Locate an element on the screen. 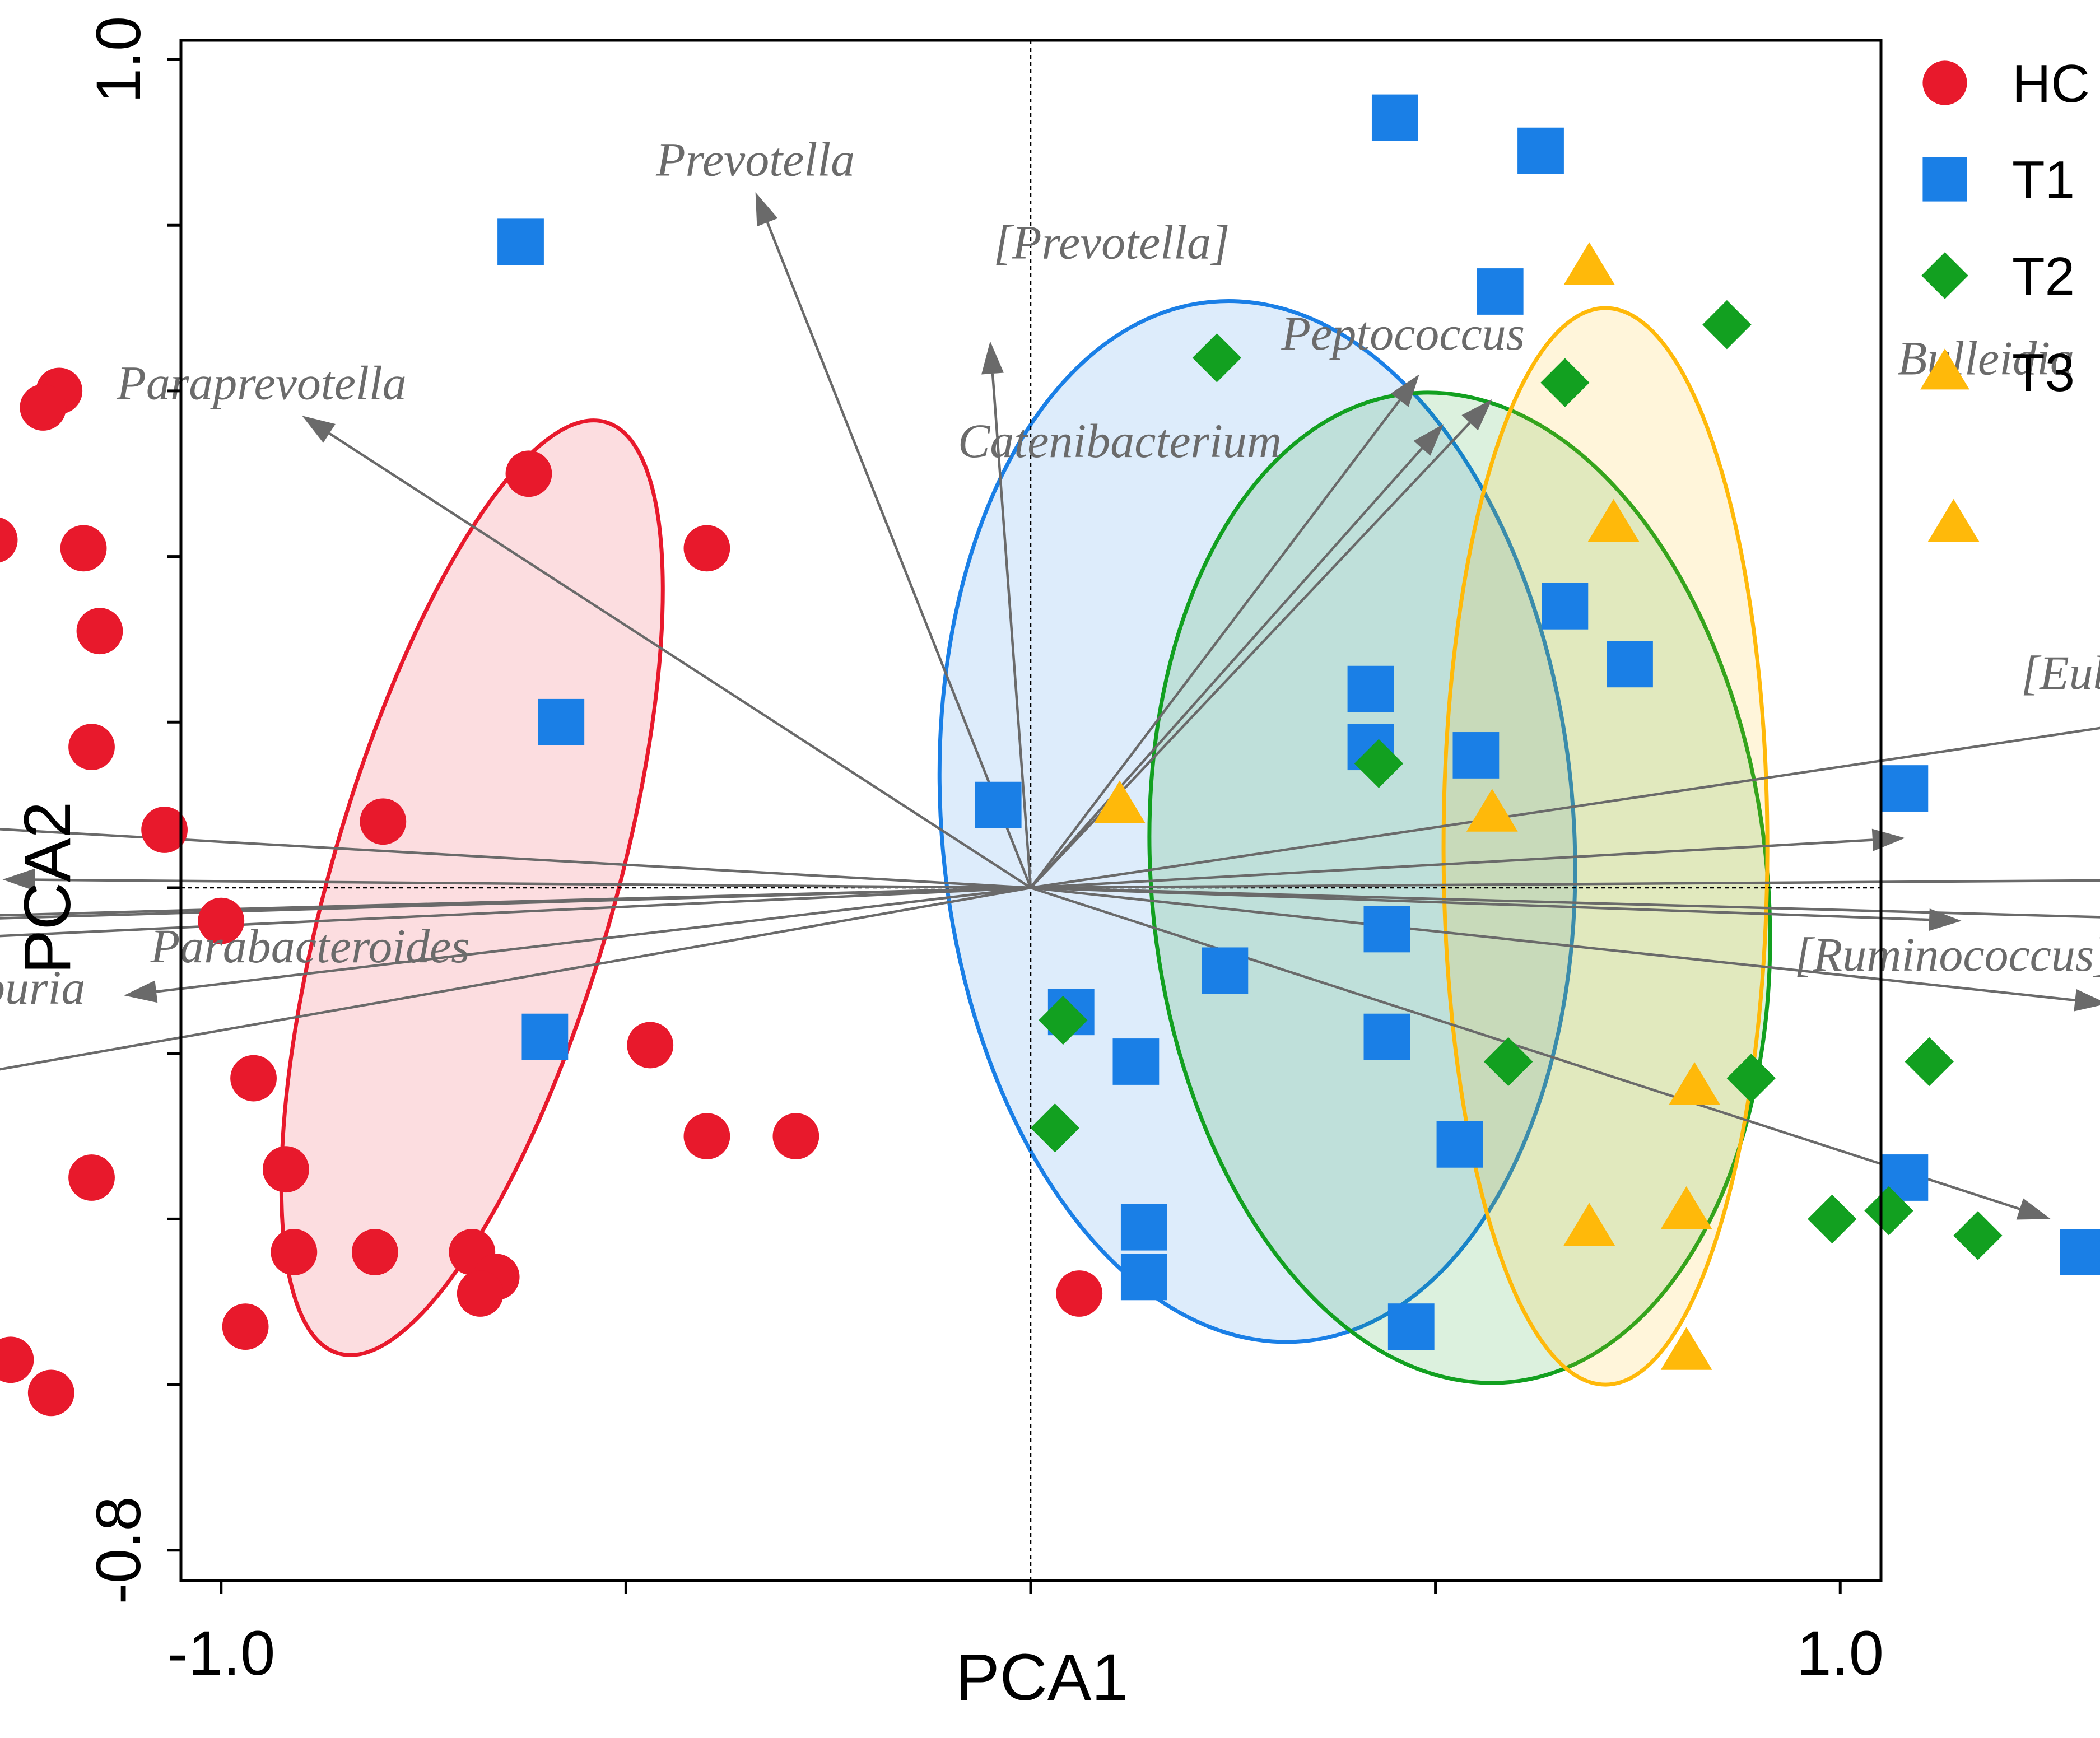 The width and height of the screenshot is (2100, 1738). loading-arrow-blautia is located at coordinates (1525, 1048).